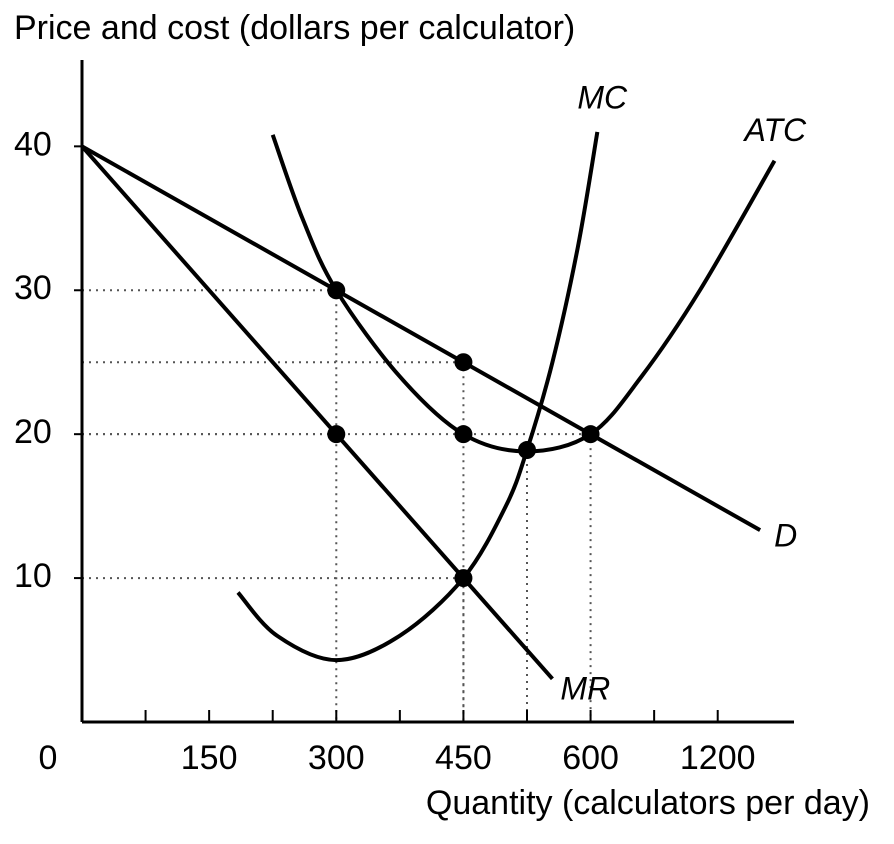  What do you see at coordinates (775, 130) in the screenshot?
I see `curve-label: ATC` at bounding box center [775, 130].